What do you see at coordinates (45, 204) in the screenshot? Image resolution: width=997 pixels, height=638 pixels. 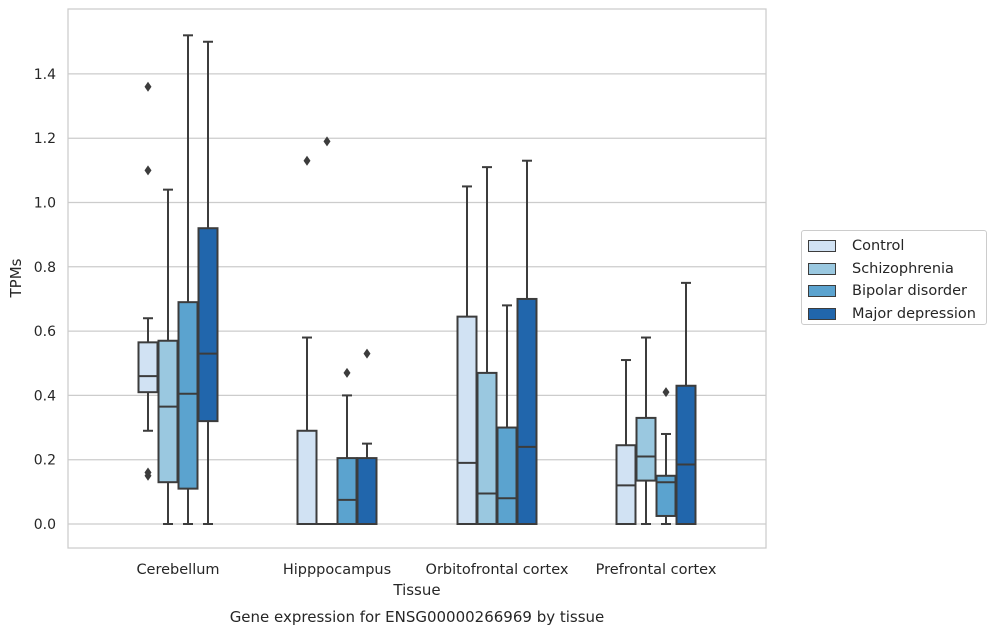 I see `y-tick-label: 1.0` at bounding box center [45, 204].